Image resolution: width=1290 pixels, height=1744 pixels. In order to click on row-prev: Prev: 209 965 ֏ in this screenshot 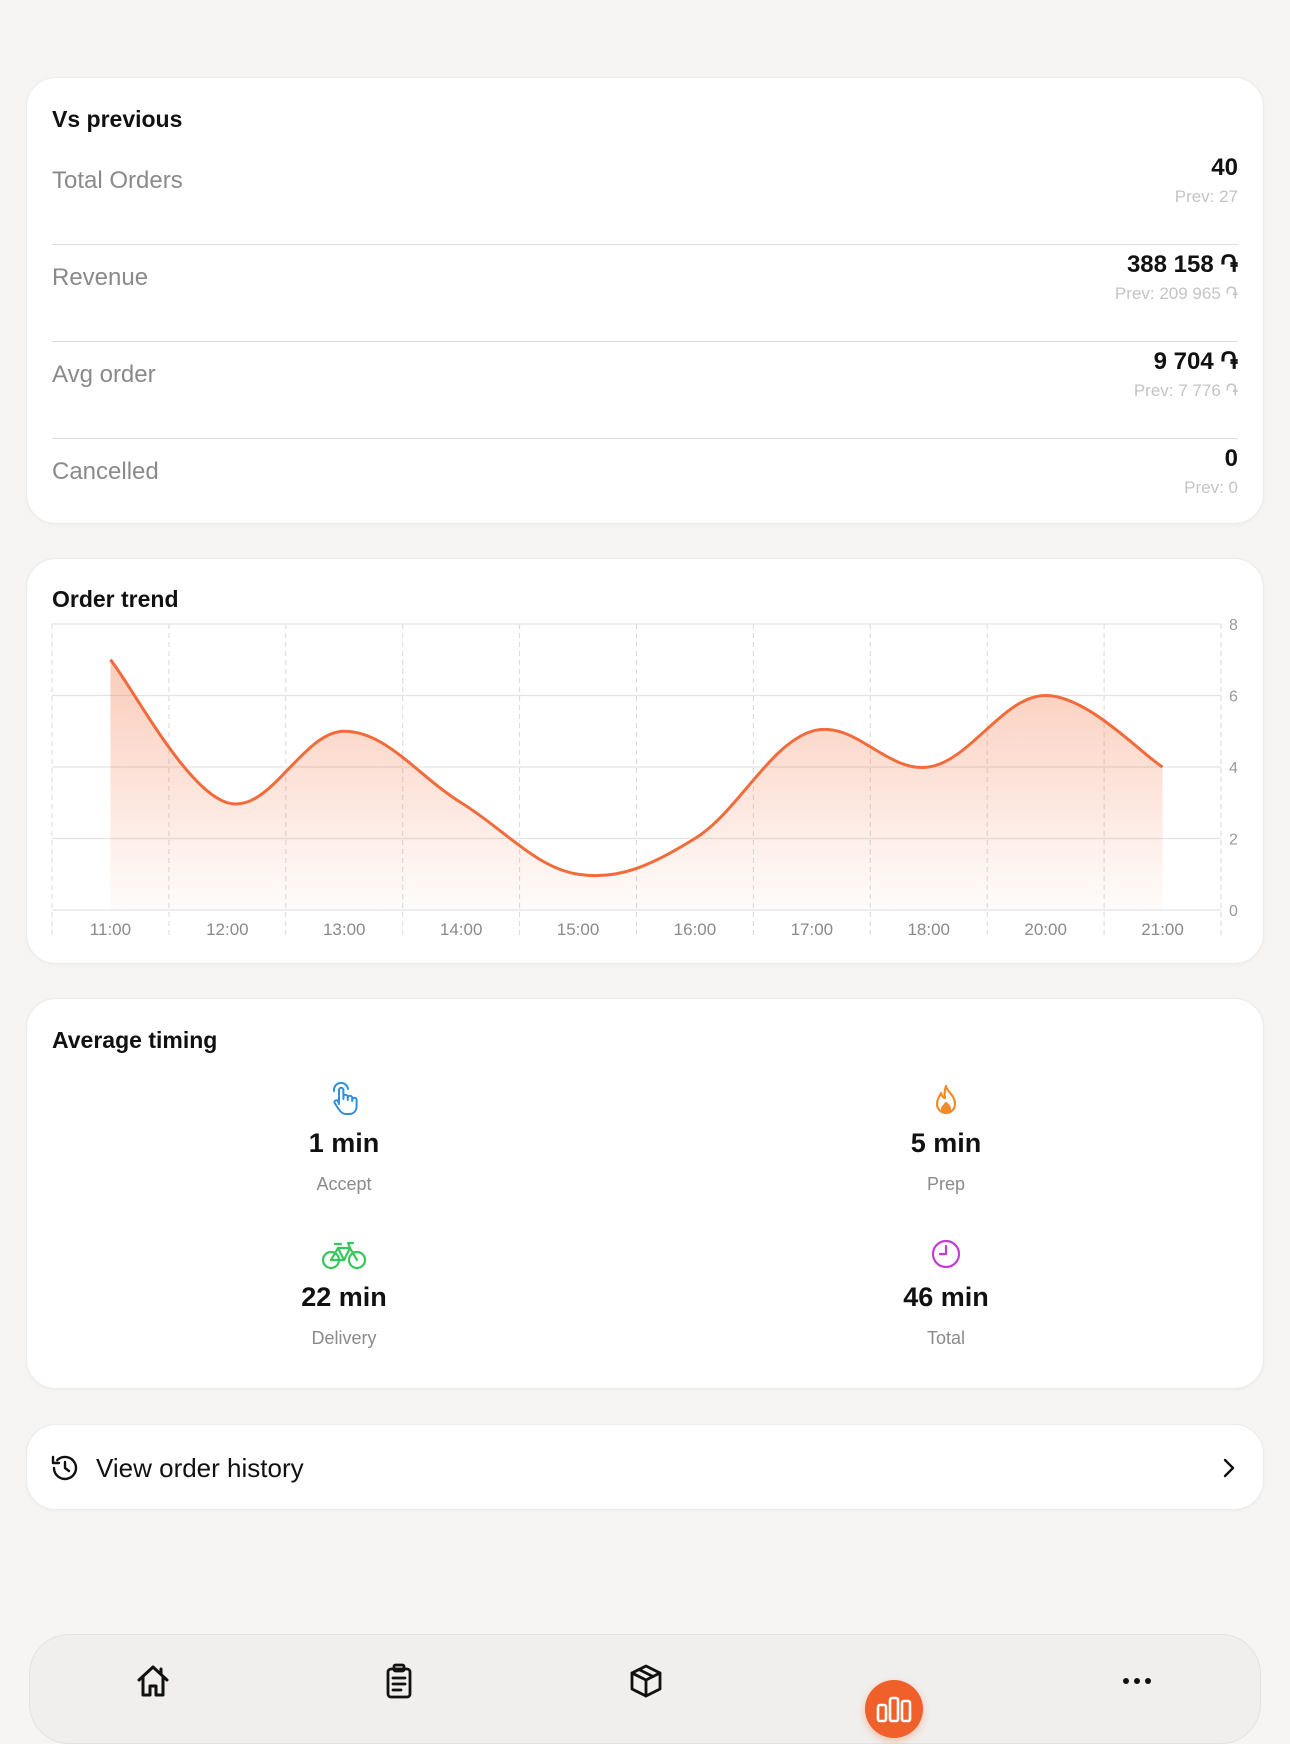, I will do `click(1176, 294)`.